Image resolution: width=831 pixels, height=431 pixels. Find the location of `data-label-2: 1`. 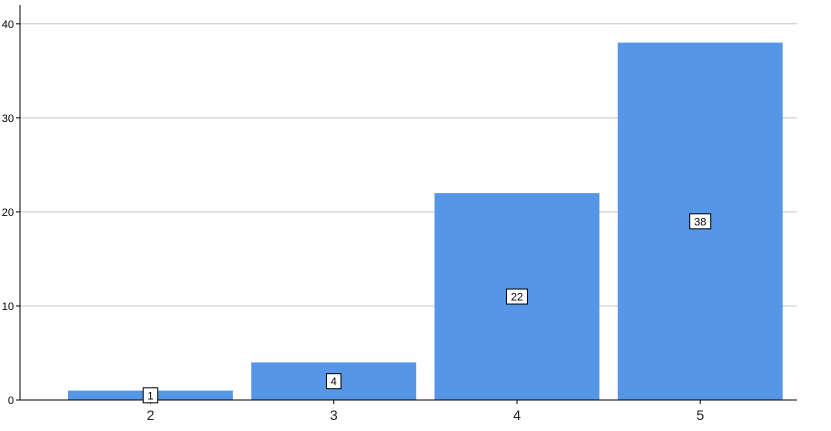

data-label-2: 1 is located at coordinates (150, 396).